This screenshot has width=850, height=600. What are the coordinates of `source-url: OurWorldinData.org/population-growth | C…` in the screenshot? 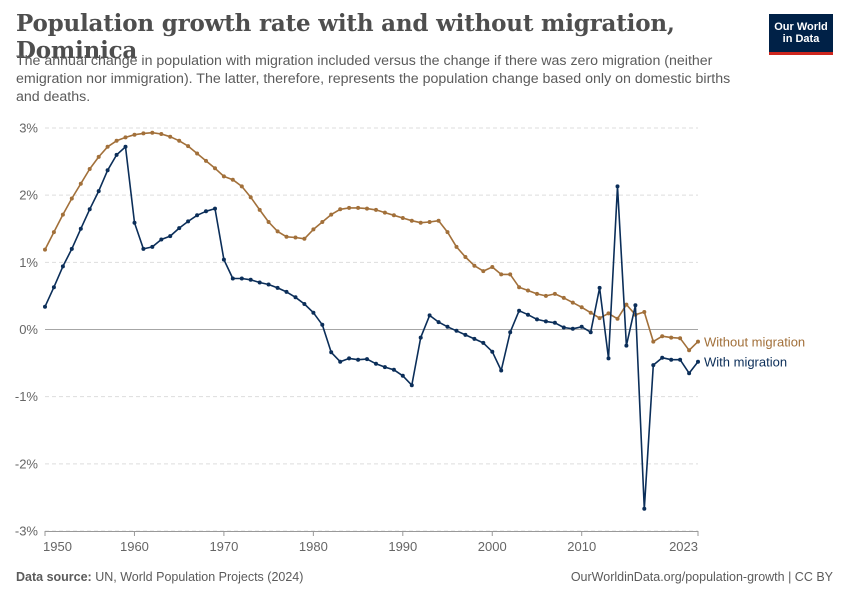 It's located at (701, 577).